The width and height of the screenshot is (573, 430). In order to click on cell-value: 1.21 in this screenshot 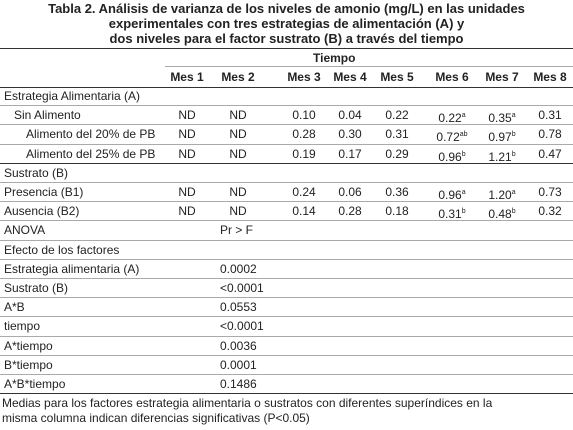, I will do `click(500, 156)`.